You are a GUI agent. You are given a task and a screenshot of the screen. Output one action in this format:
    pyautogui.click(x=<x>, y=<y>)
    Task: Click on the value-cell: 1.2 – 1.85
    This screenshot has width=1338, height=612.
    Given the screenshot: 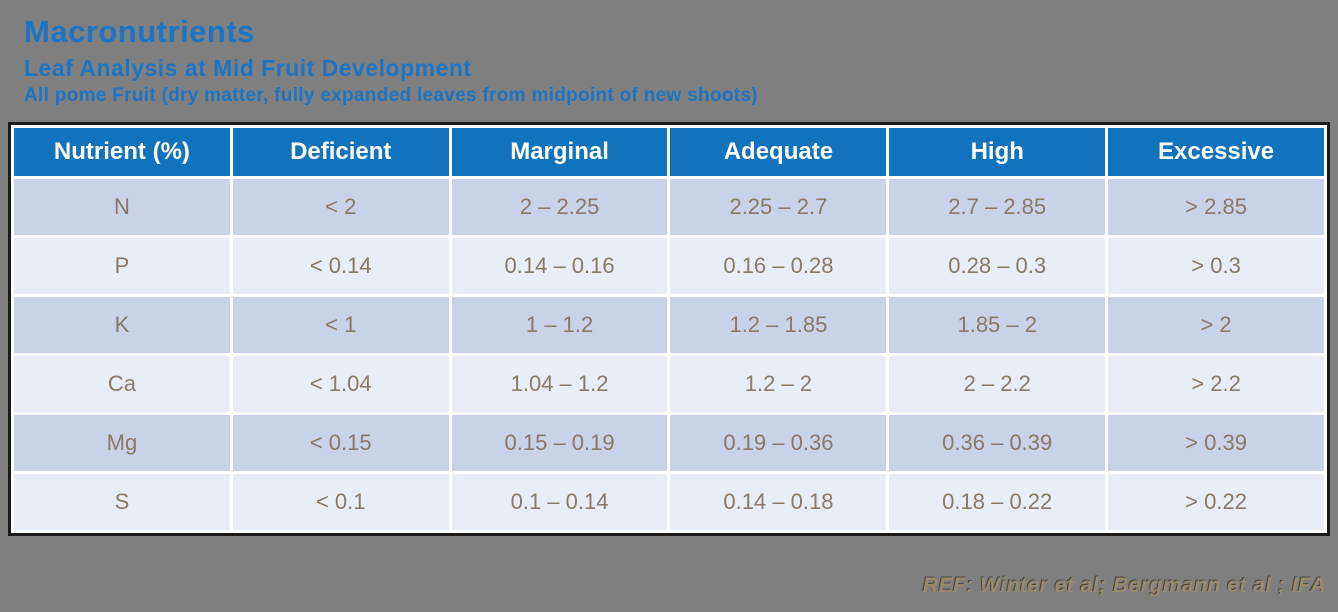 What is the action you would take?
    pyautogui.click(x=778, y=325)
    